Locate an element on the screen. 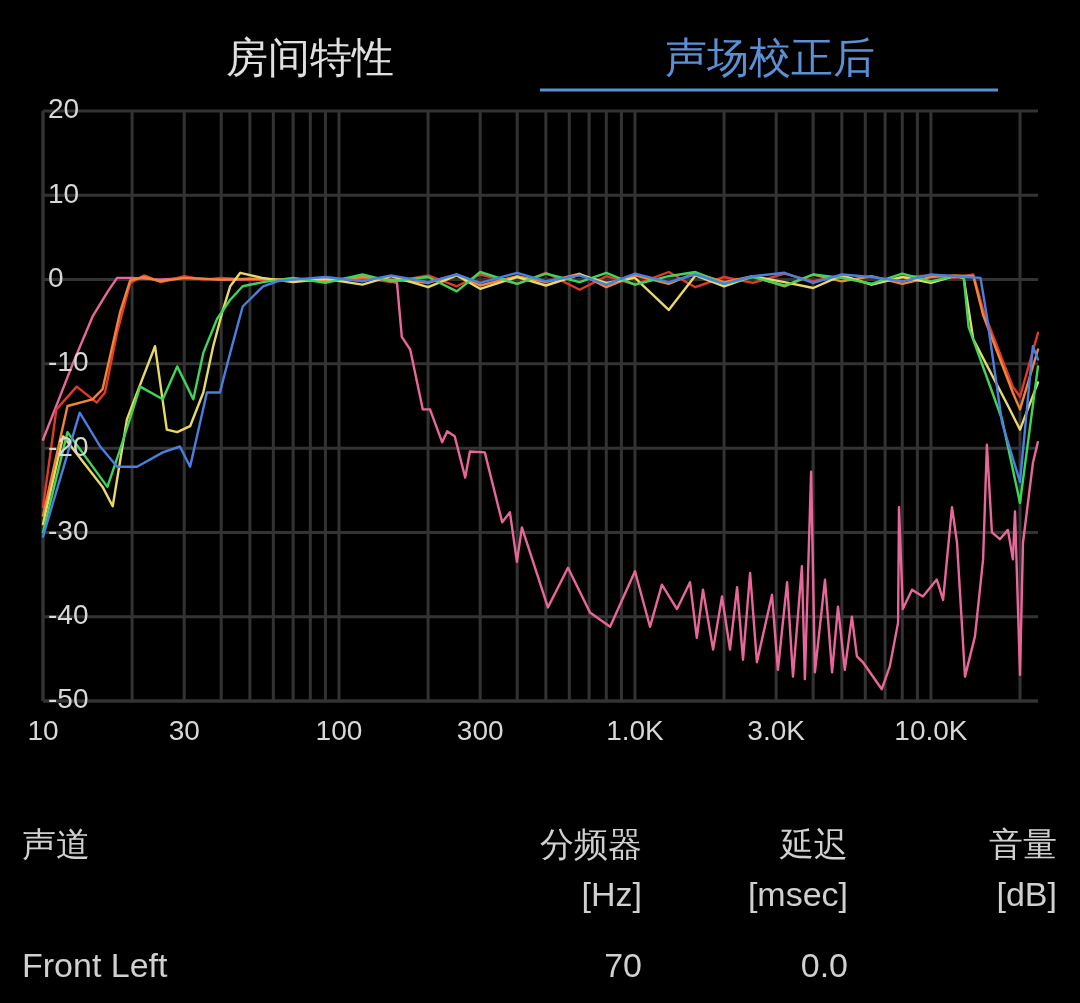  x-tick-label: 3.0K is located at coordinates (776, 730).